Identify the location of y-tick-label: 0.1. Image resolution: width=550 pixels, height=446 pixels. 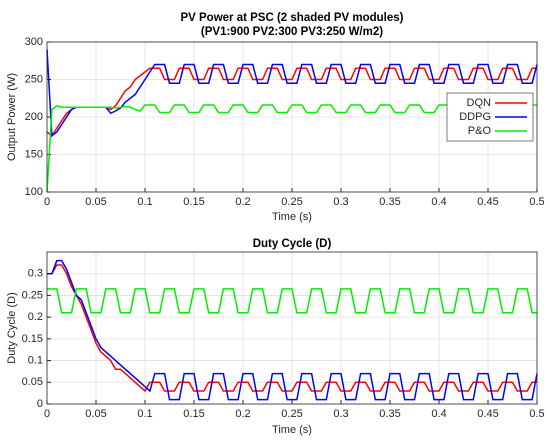
(35, 360).